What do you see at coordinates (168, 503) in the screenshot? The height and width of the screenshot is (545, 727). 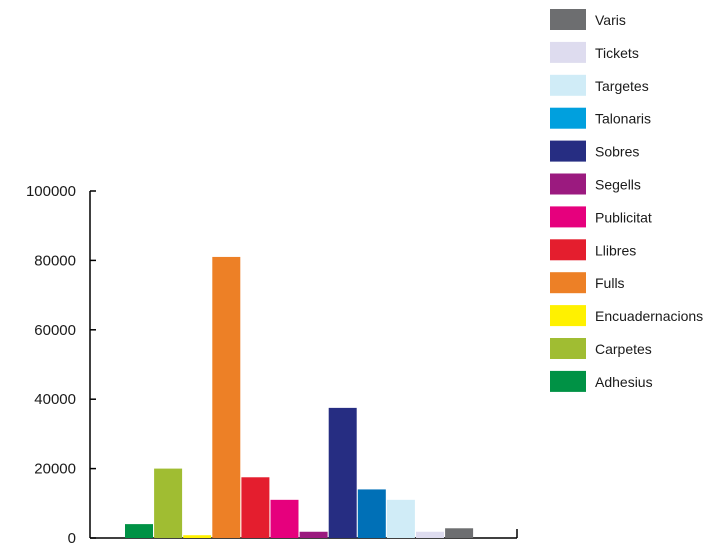 I see `bar-carpetes` at bounding box center [168, 503].